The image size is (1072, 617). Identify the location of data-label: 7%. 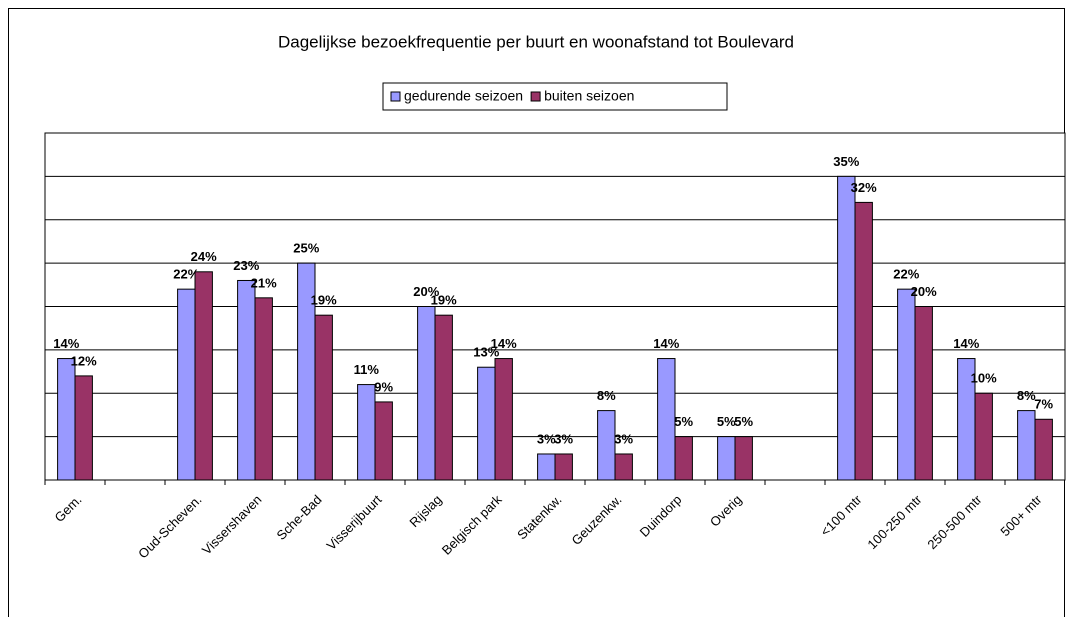
(1043, 404).